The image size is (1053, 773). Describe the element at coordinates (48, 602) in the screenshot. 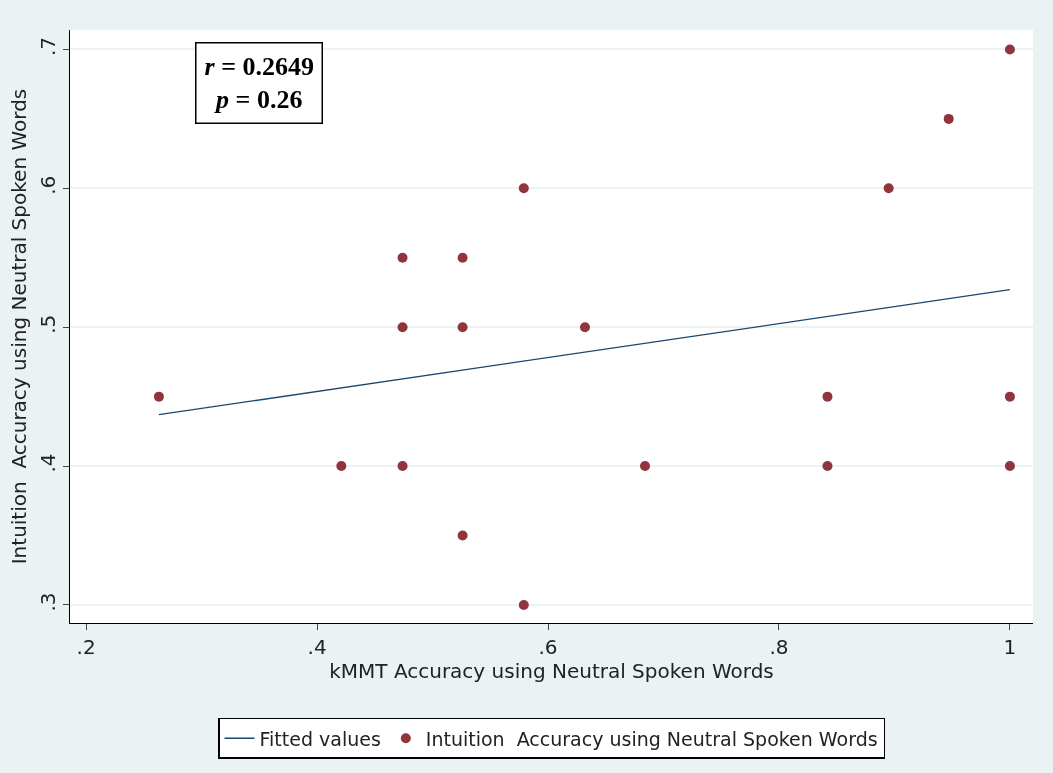

I see `y-tick-label: .3` at that location.